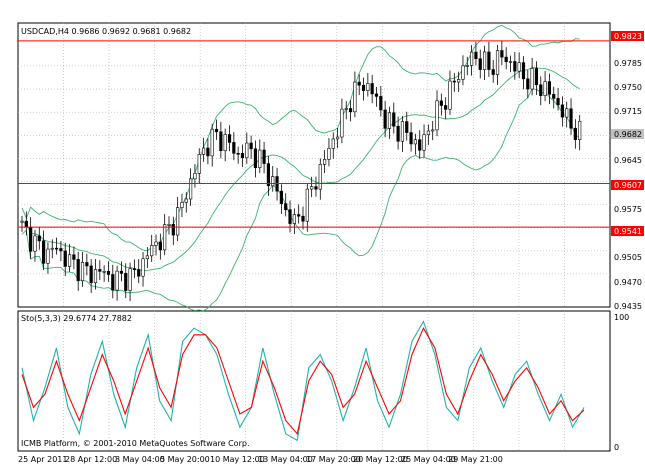 The image size is (645, 467). What do you see at coordinates (106, 31) in the screenshot?
I see `main-chart-header: USDCAD,H4 0.9686 0.9692 0.9681 0.9682` at bounding box center [106, 31].